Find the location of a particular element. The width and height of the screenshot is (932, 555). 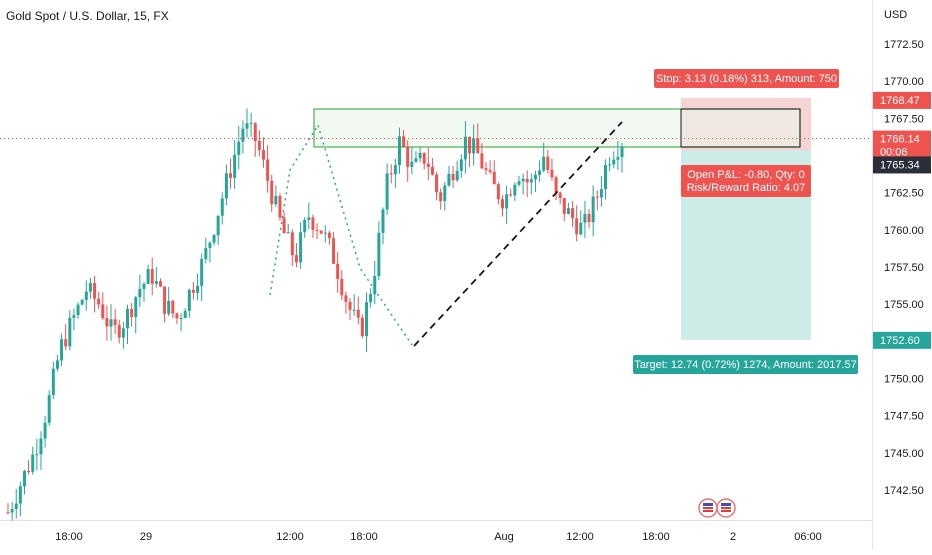

stop-label-text: Stop: 3.13 (0.18%) 313, Amount: 750 is located at coordinates (746, 79).